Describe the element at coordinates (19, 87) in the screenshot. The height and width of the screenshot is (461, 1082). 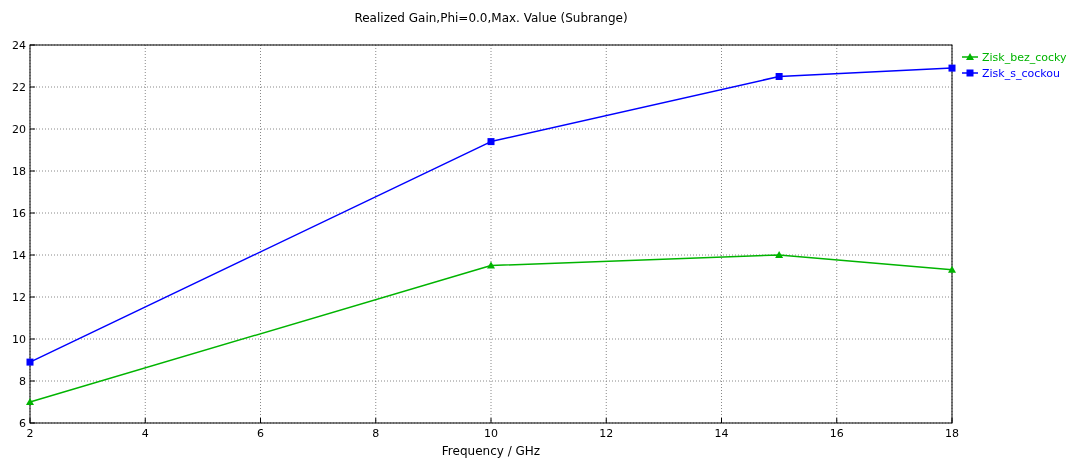
I see `y-tick-label: 22` at that location.